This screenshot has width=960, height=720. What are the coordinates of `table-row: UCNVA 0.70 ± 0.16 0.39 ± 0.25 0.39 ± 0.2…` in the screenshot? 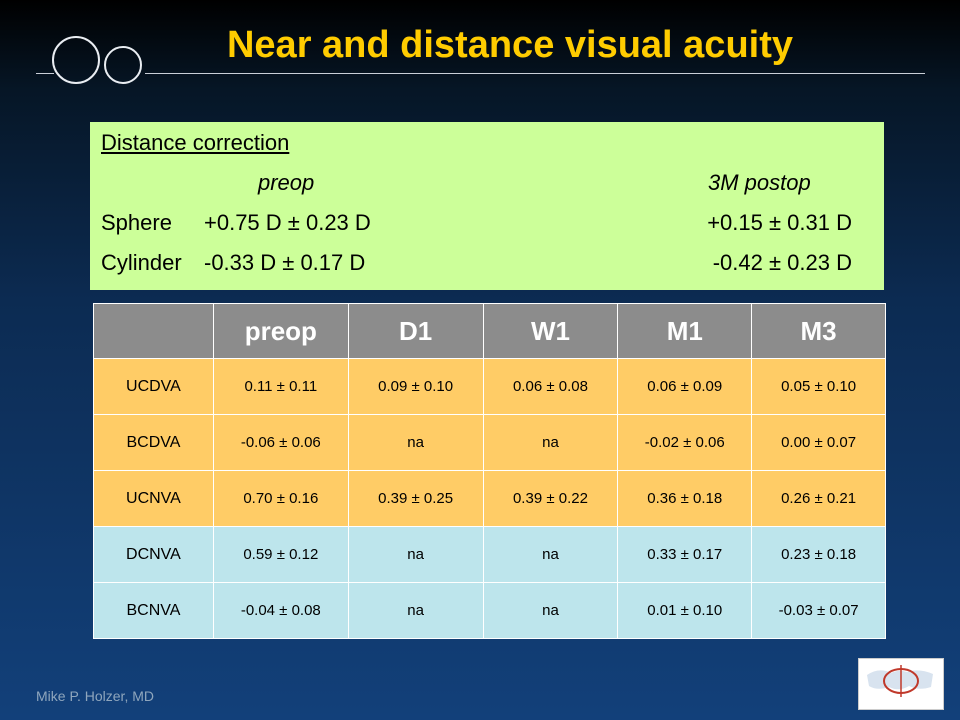 It's located at (489, 498).